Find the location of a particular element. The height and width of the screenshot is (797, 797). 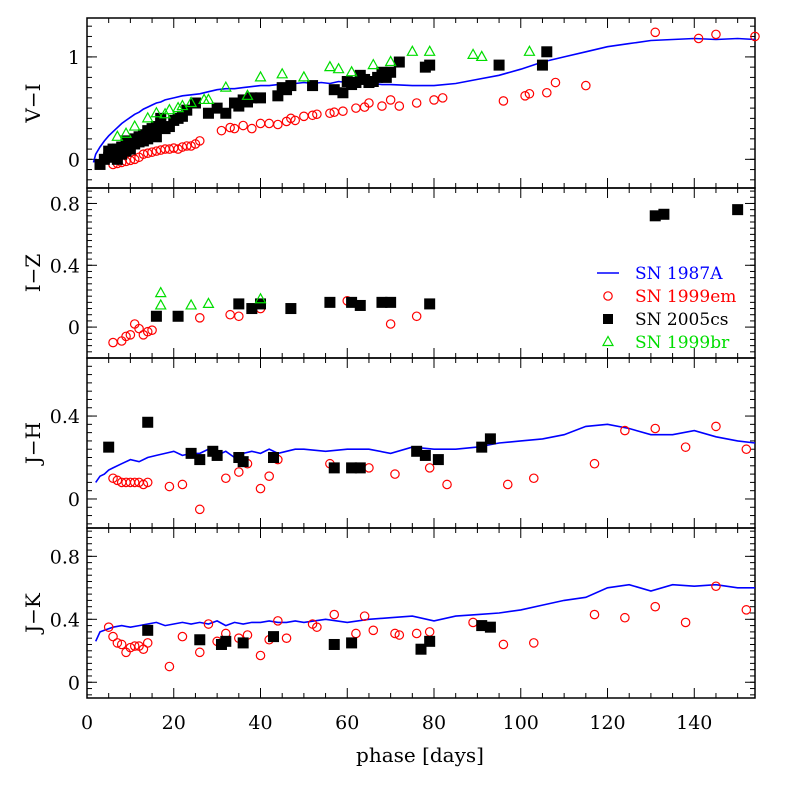

series-line is located at coordinates (424, 612).